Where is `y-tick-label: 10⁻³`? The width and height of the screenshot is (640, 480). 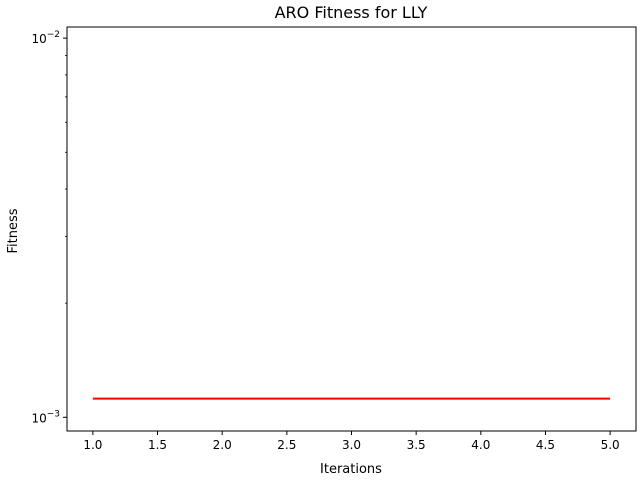 y-tick-label: 10⁻³ is located at coordinates (45, 417).